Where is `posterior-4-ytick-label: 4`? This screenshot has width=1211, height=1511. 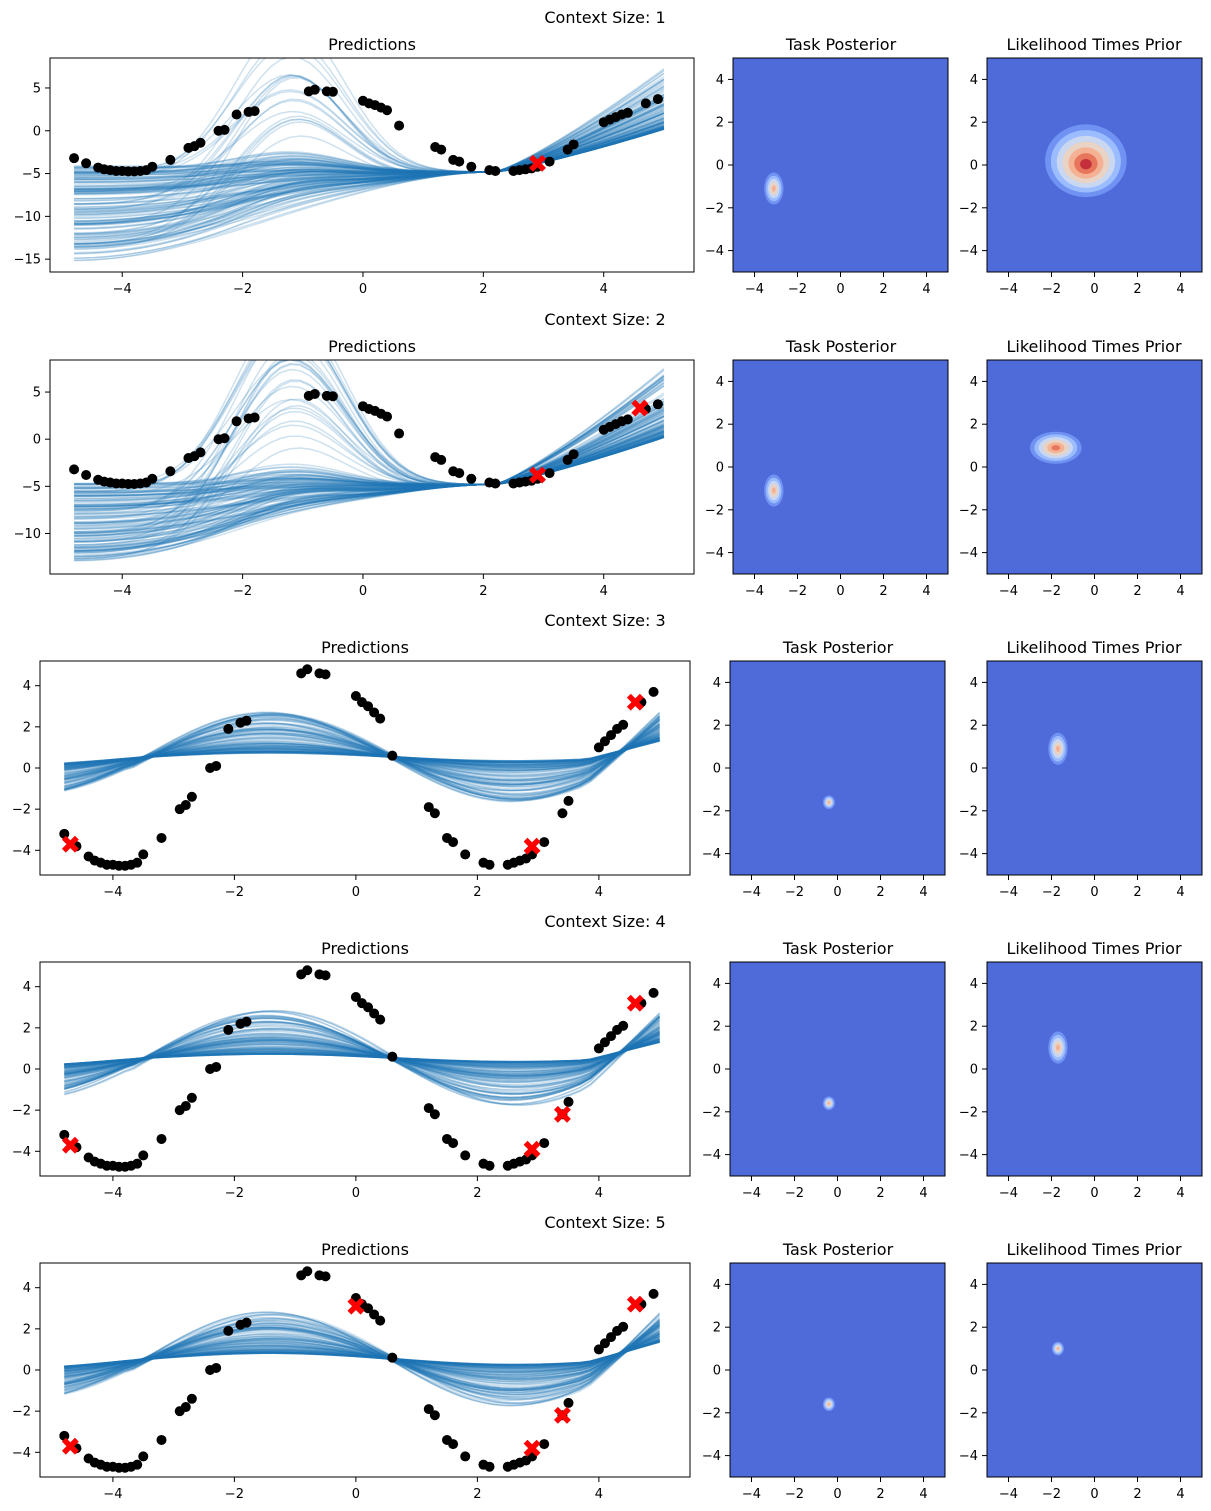 posterior-4-ytick-label: 4 is located at coordinates (717, 984).